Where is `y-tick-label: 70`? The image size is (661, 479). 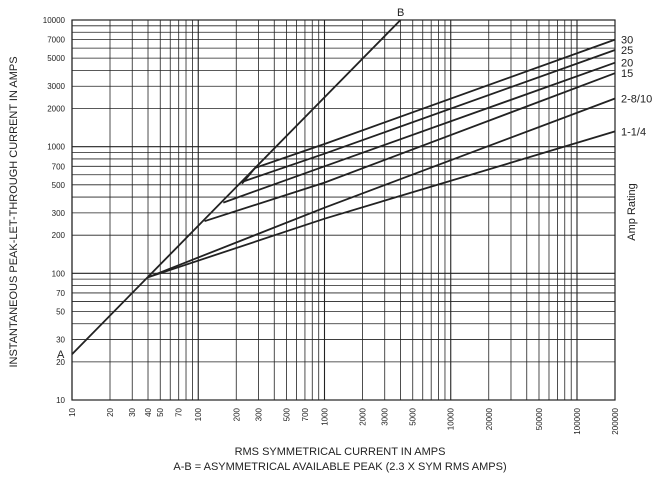 y-tick-label: 70 is located at coordinates (60, 293).